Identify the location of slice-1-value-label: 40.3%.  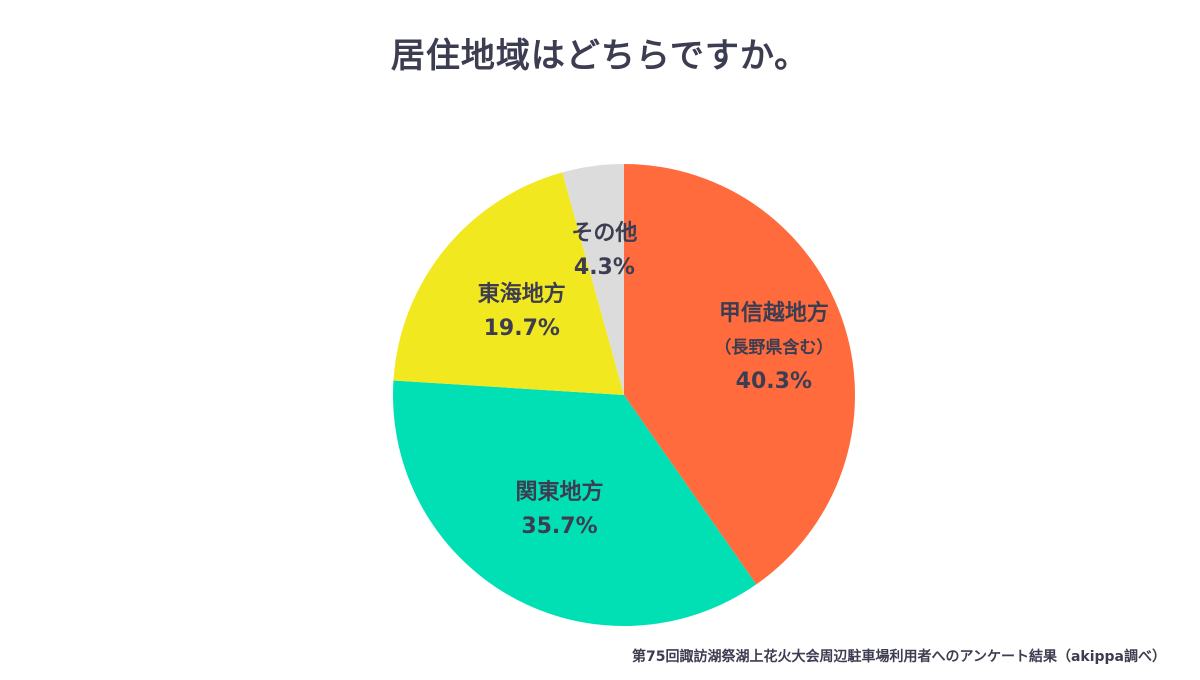
(774, 381).